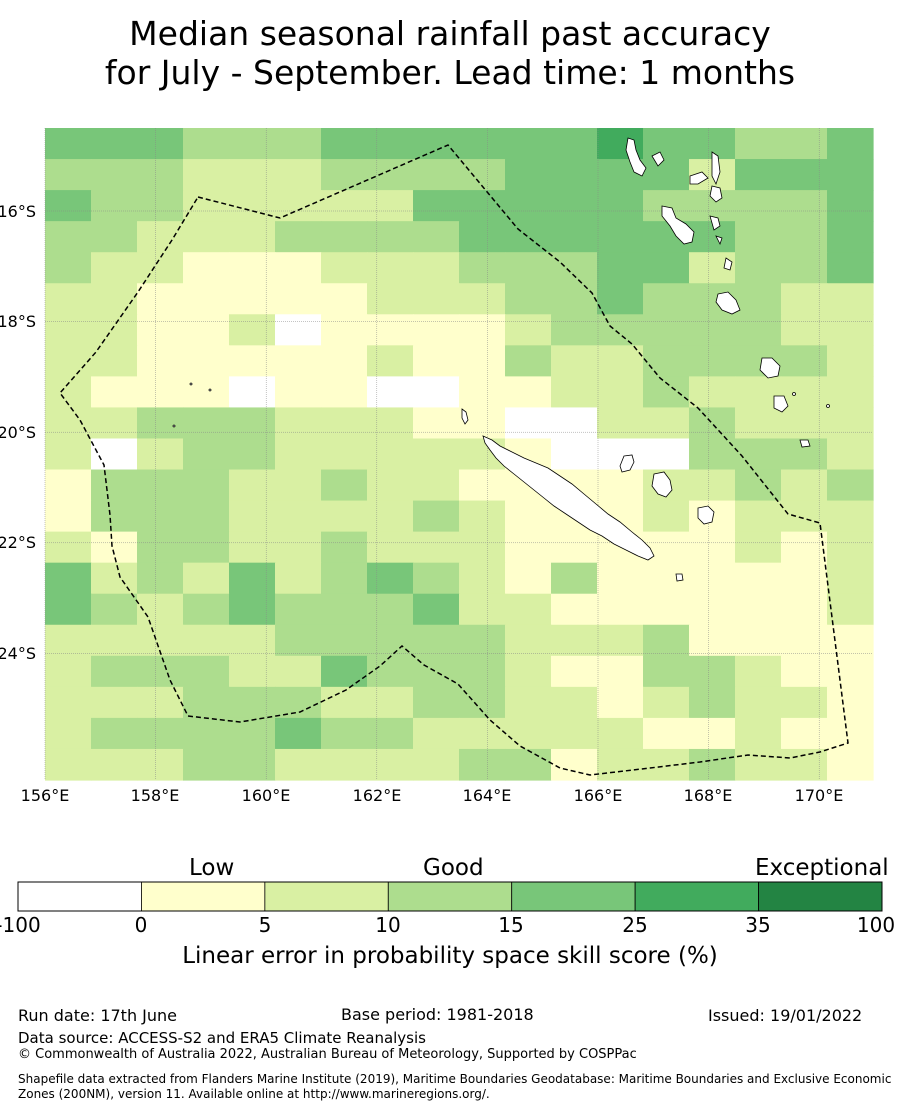 The height and width of the screenshot is (1110, 900). I want to click on lon-label-166e: 166°E, so click(598, 795).